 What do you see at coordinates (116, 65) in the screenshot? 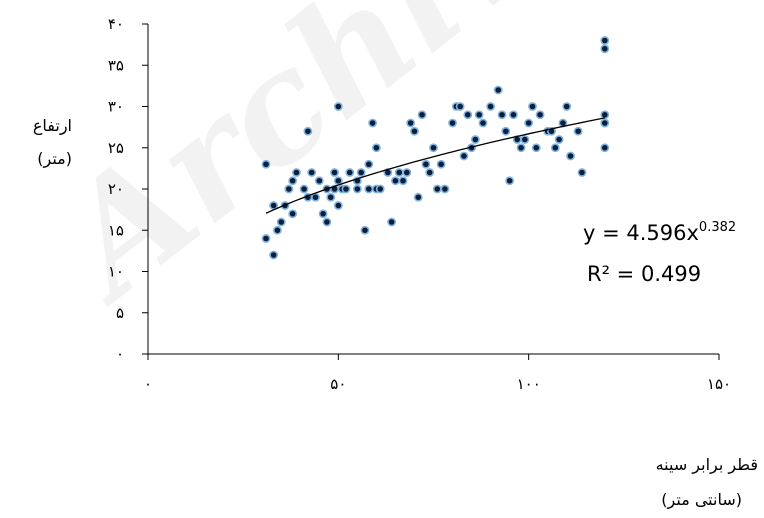
I see `y-tick-label: ۳۵` at bounding box center [116, 65].